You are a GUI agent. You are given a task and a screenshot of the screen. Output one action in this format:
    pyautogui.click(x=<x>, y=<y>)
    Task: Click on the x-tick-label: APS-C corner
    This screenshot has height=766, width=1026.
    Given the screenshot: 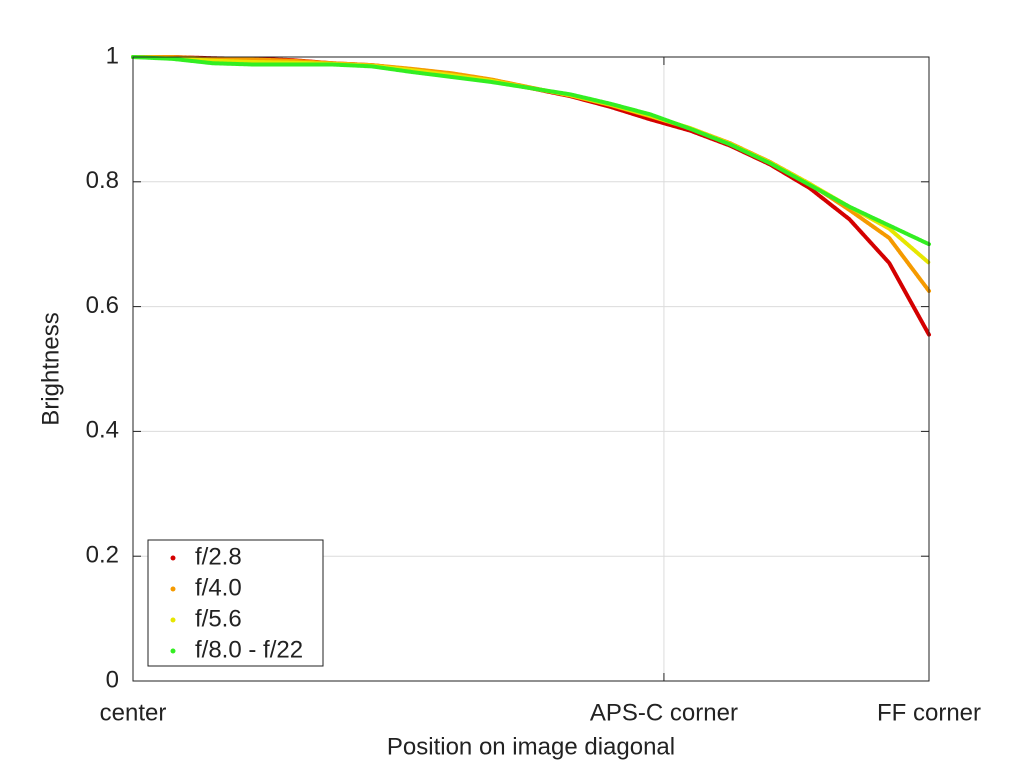 What is the action you would take?
    pyautogui.click(x=664, y=712)
    